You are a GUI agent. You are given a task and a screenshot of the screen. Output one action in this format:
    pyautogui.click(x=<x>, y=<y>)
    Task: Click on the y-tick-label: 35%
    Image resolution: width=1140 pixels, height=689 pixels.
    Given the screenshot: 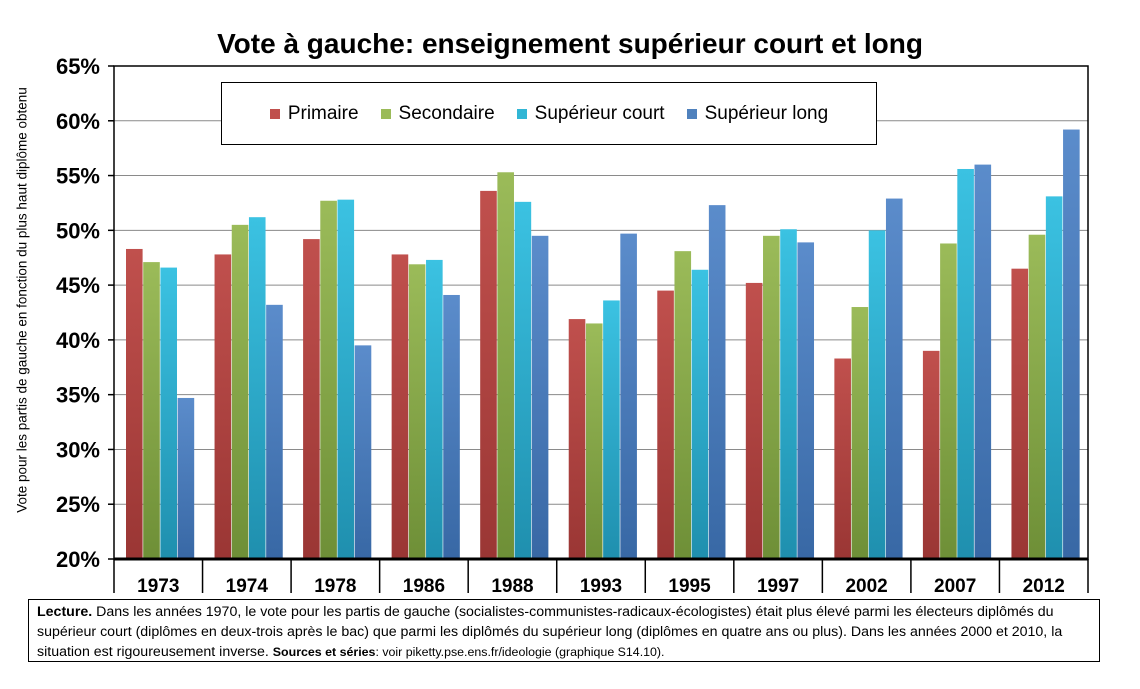 What is the action you would take?
    pyautogui.click(x=78, y=395)
    